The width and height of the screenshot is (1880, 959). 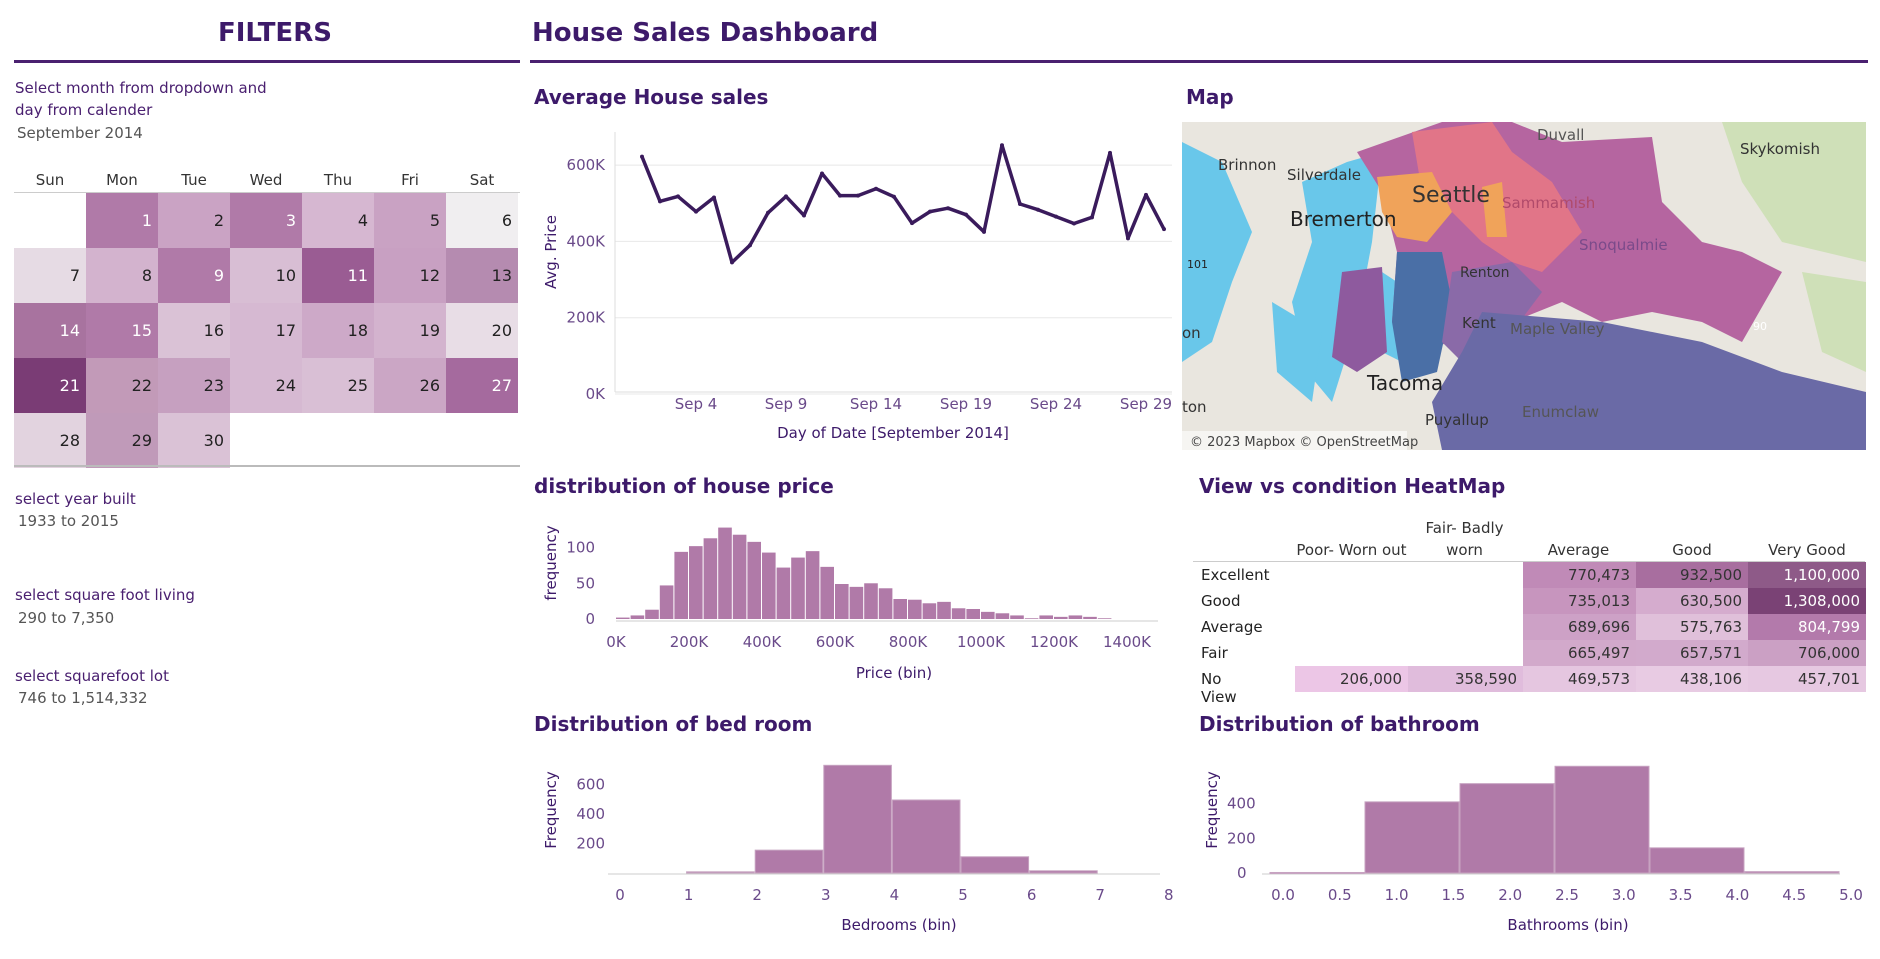 I want to click on calendar-day-4: 4, so click(x=338, y=220).